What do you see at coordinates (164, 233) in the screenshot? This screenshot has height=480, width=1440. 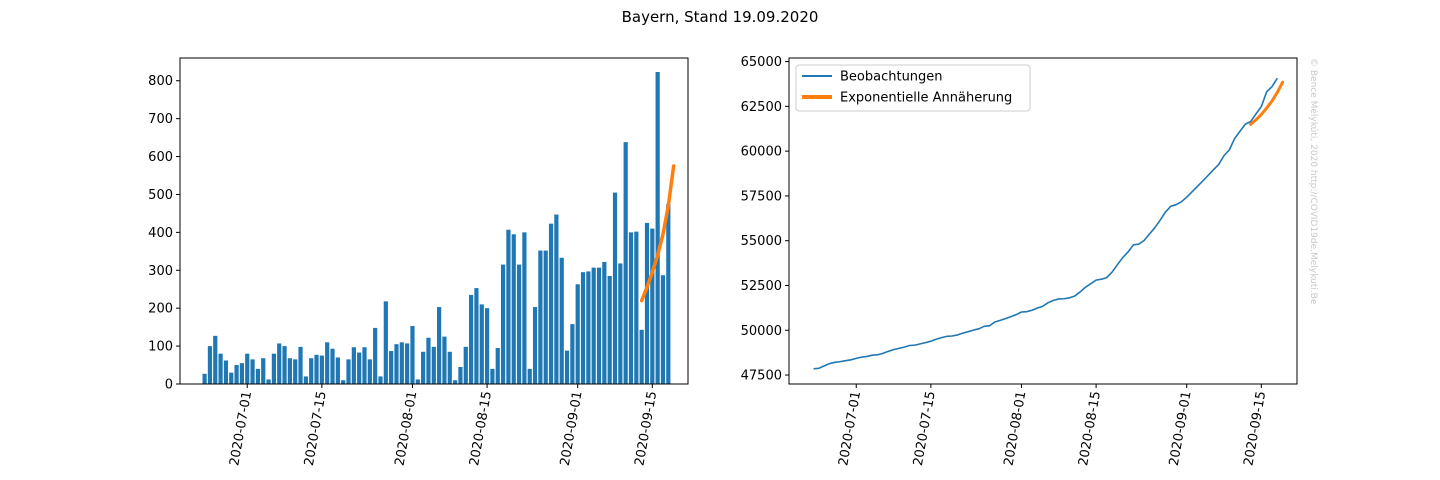 I see `left-y-axis: 0 100 200 300 400 500 600 700 800` at bounding box center [164, 233].